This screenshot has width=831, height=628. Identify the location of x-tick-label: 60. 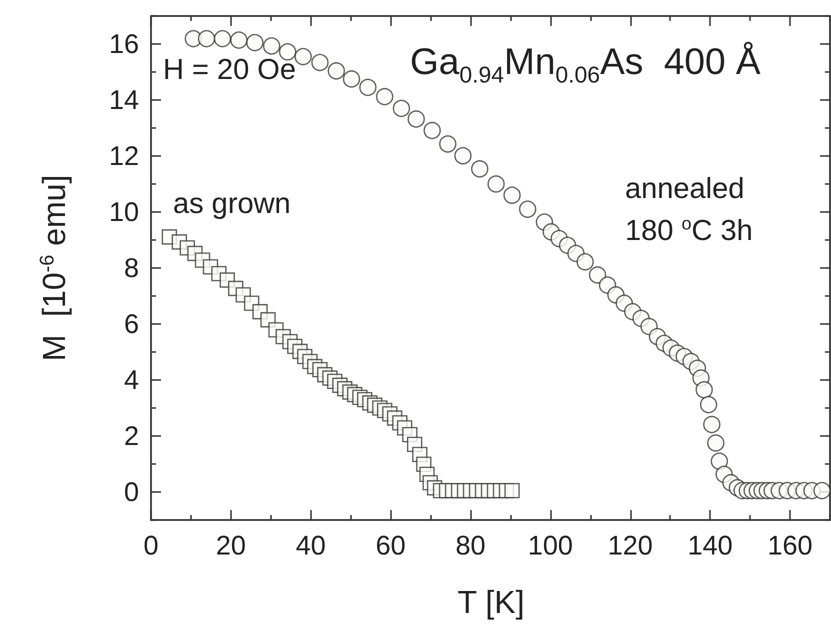
(391, 545).